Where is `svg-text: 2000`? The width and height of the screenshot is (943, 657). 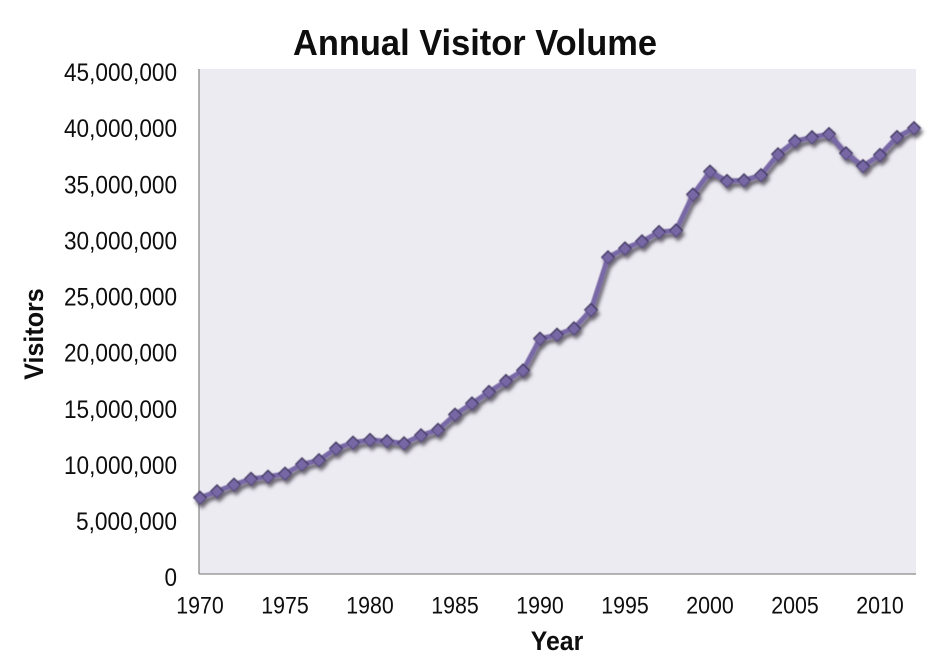 svg-text: 2000 is located at coordinates (710, 606).